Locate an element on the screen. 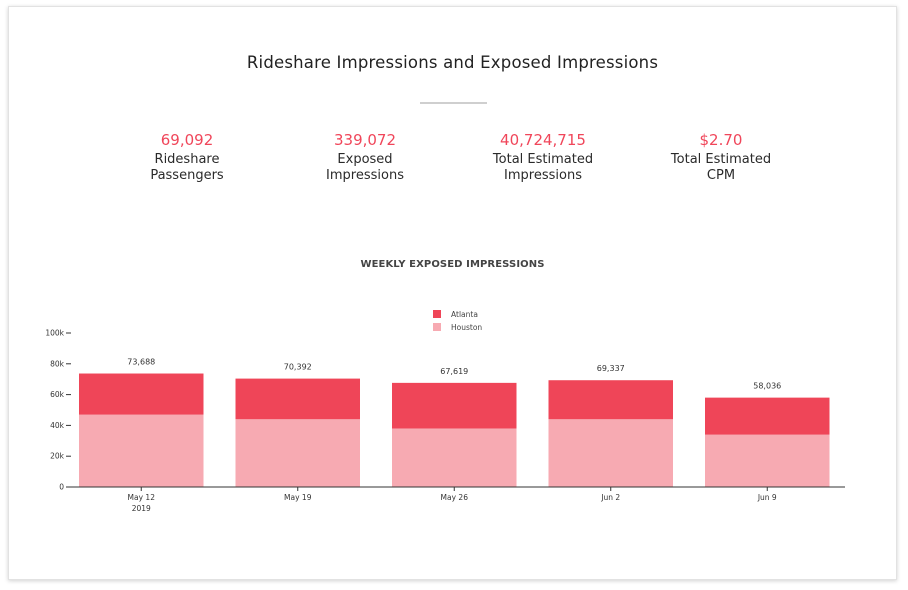 Image resolution: width=908 pixels, height=590 pixels. x-tick-label: May 19 is located at coordinates (298, 497).